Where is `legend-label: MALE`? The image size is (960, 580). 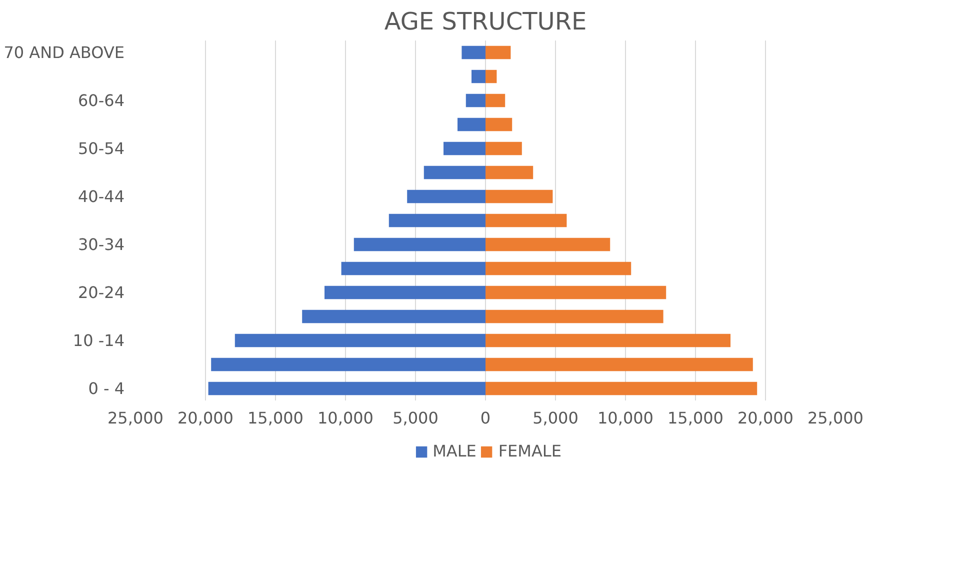
legend-label: MALE is located at coordinates (454, 451).